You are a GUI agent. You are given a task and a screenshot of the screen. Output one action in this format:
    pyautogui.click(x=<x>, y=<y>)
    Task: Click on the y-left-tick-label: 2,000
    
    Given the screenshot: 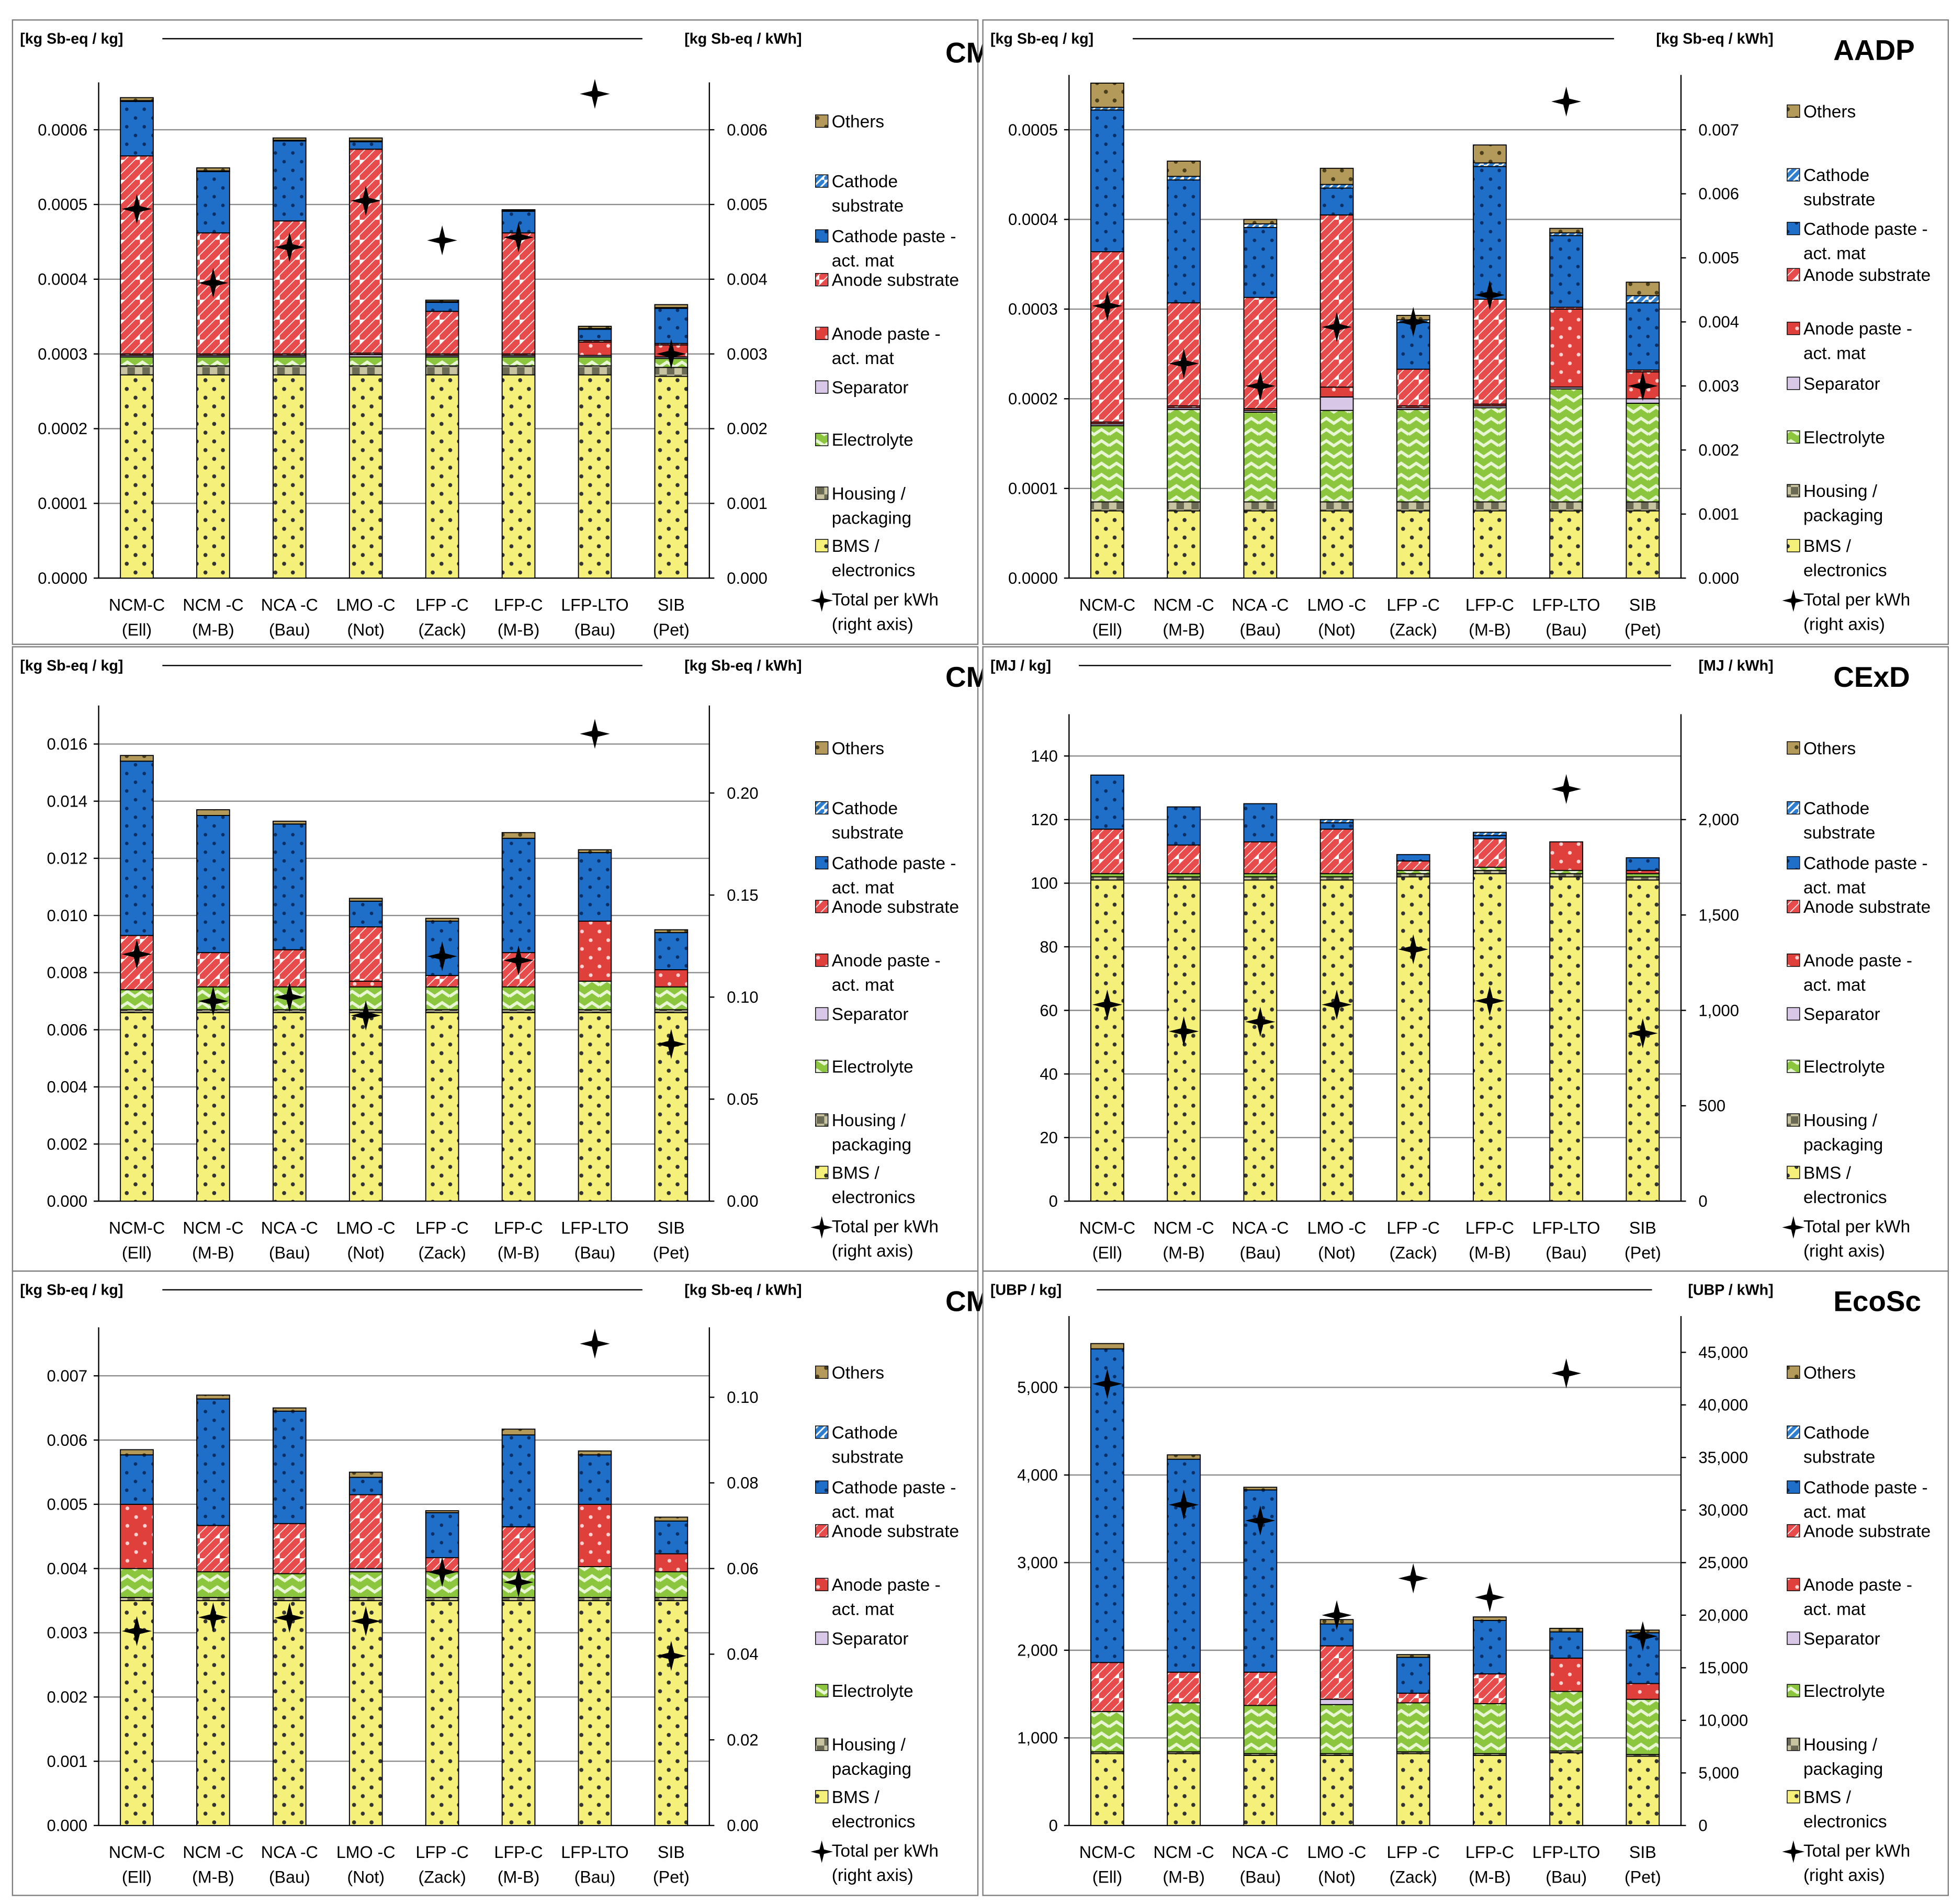 What is the action you would take?
    pyautogui.click(x=1037, y=1651)
    